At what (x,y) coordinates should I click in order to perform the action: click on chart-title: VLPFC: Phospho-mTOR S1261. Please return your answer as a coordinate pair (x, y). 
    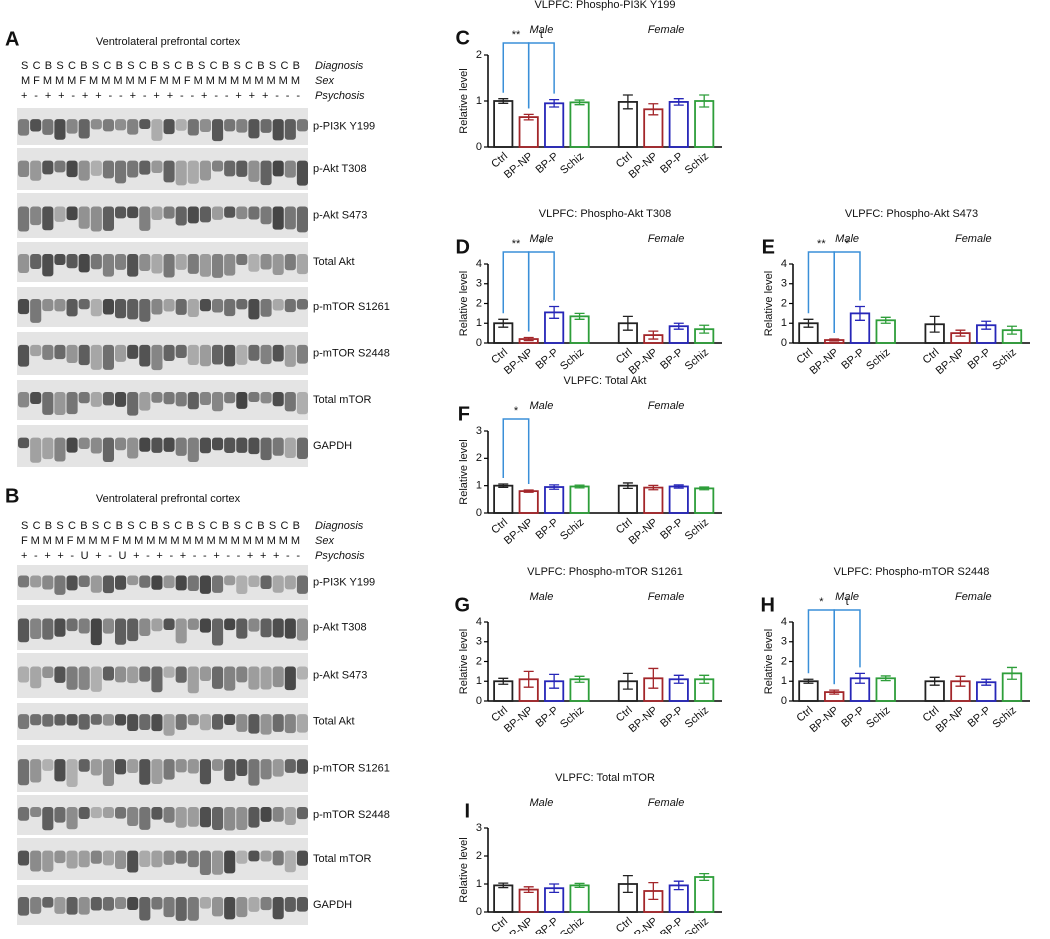
    Looking at the image, I should click on (605, 572).